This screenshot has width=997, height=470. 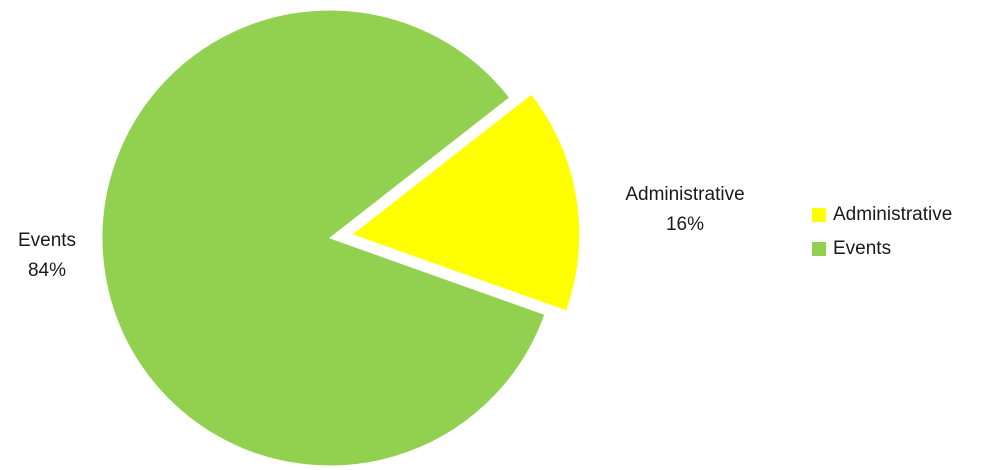 What do you see at coordinates (47, 255) in the screenshot?
I see `data-label-events: Events 84%` at bounding box center [47, 255].